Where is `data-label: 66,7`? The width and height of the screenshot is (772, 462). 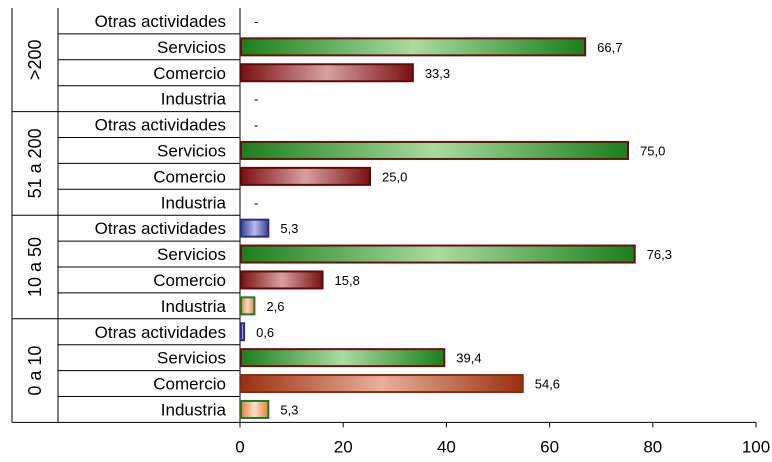 data-label: 66,7 is located at coordinates (609, 47).